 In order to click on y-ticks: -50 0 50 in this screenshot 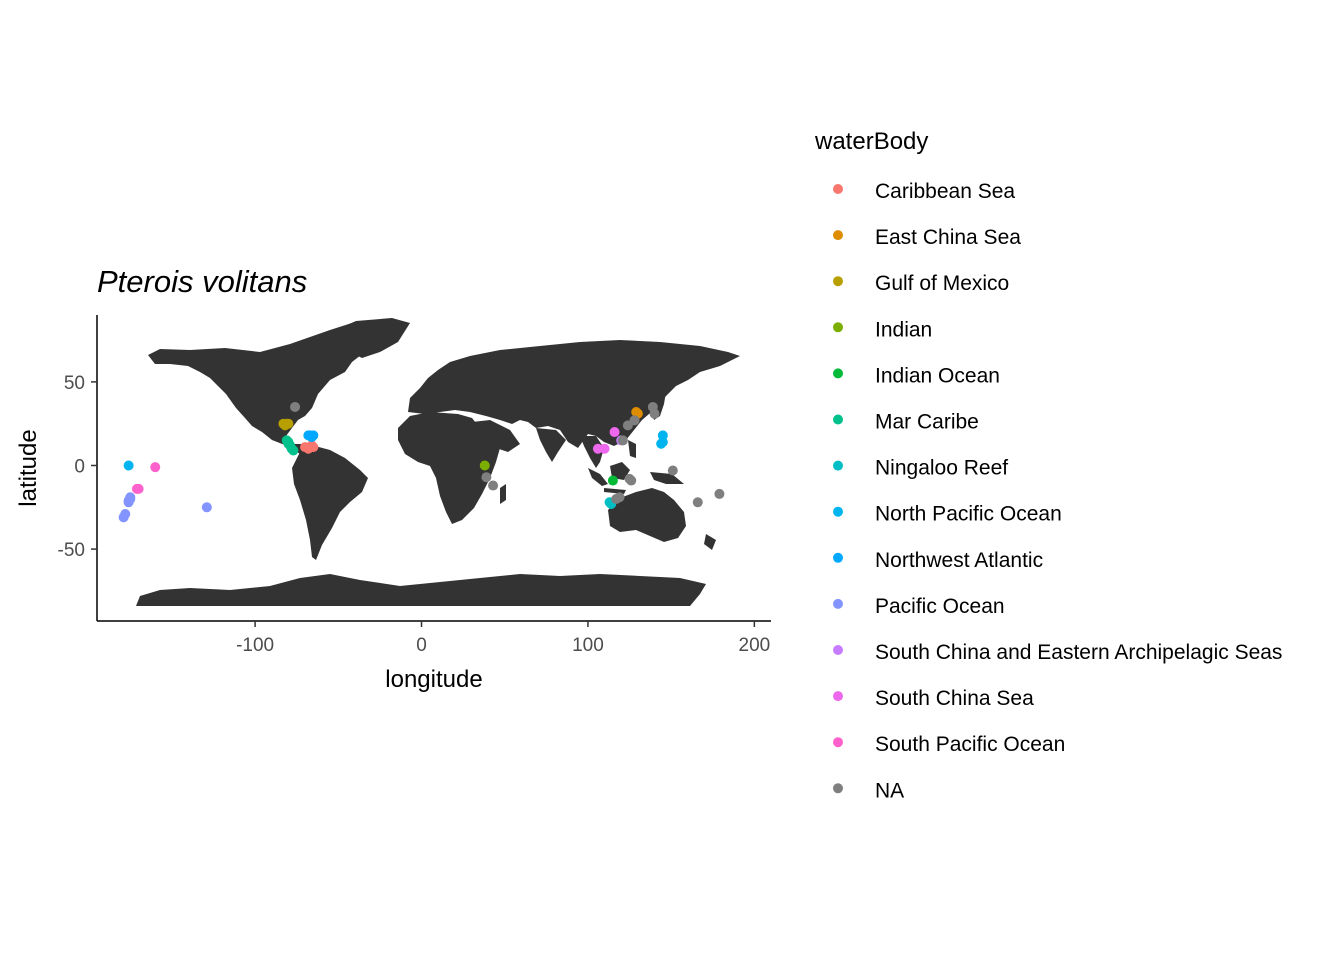, I will do `click(77, 467)`.